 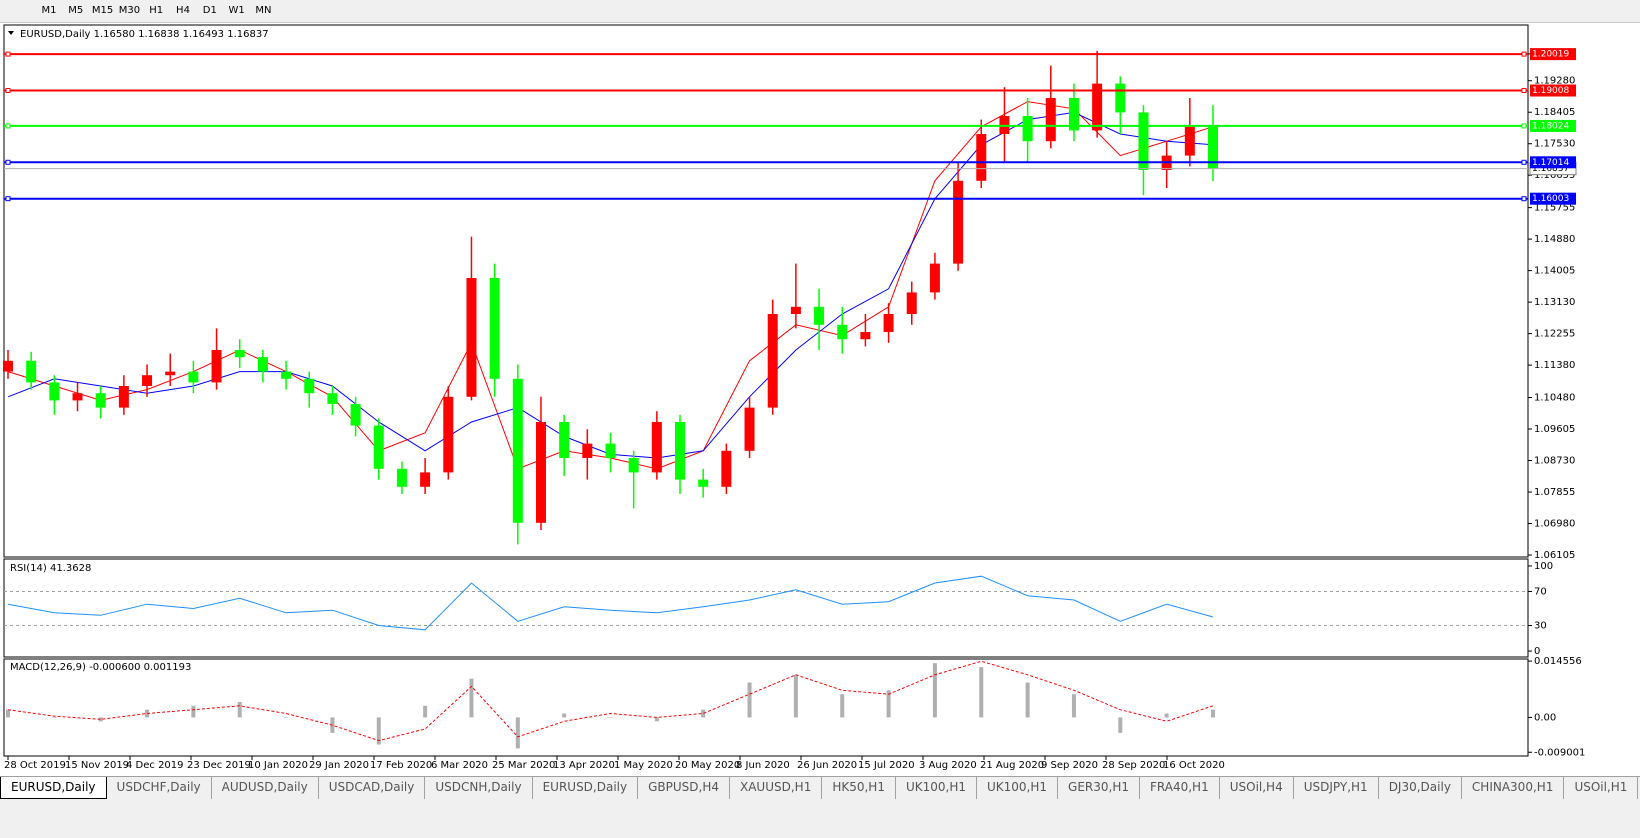 What do you see at coordinates (1420, 788) in the screenshot?
I see `symbol-tab: DJ30,Daily` at bounding box center [1420, 788].